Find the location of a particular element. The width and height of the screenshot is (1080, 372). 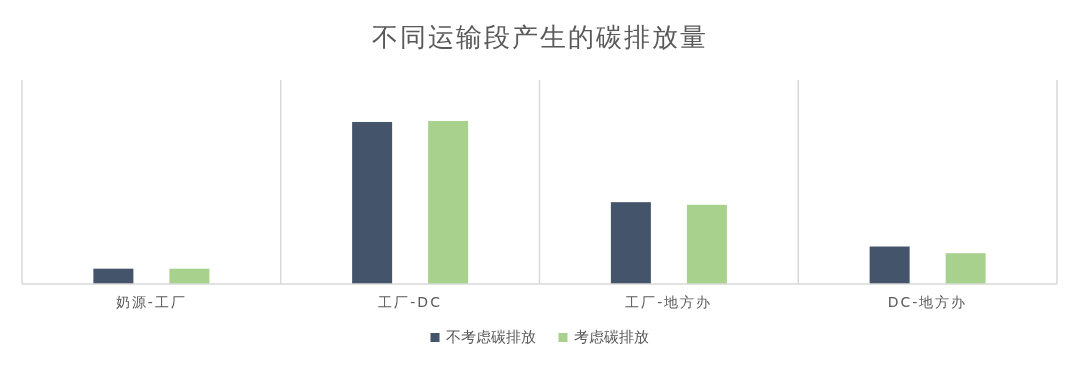

legend-label: 考虑碳排放 is located at coordinates (611, 337).